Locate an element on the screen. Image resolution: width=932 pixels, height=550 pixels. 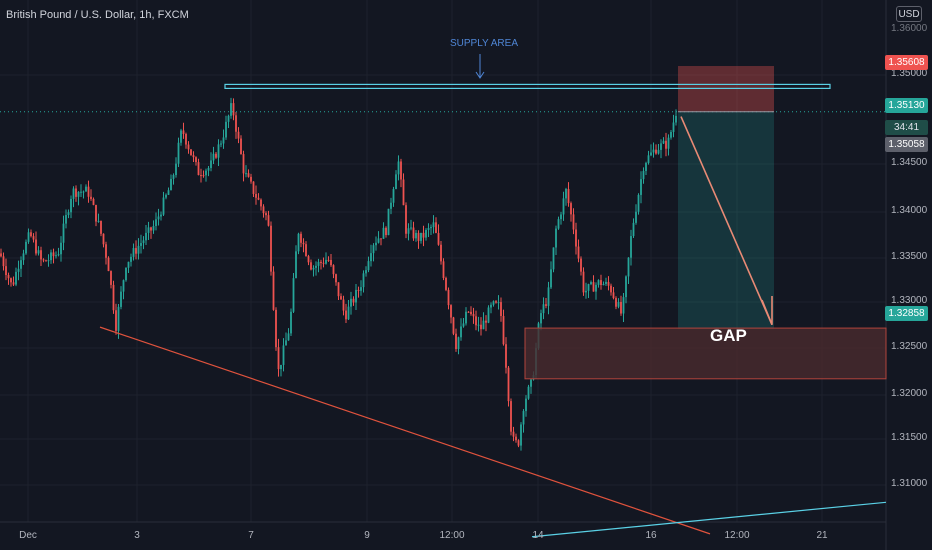
symbol-title: British Pound / U.S. Dollar, 1h, FXCM is located at coordinates (97, 15).